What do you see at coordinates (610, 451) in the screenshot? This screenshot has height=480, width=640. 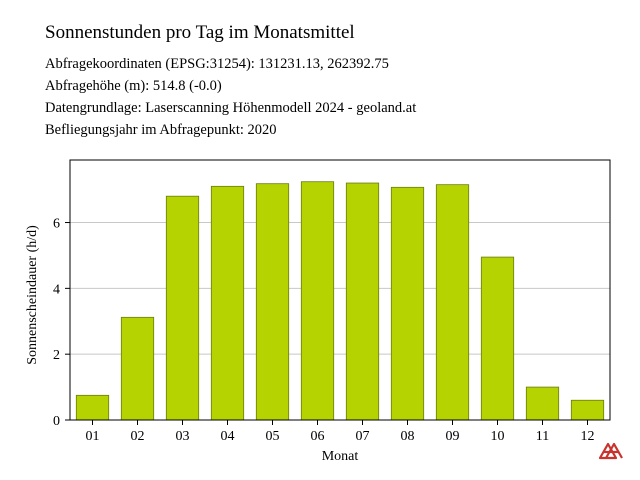 I see `red-geometric-logo-icon` at bounding box center [610, 451].